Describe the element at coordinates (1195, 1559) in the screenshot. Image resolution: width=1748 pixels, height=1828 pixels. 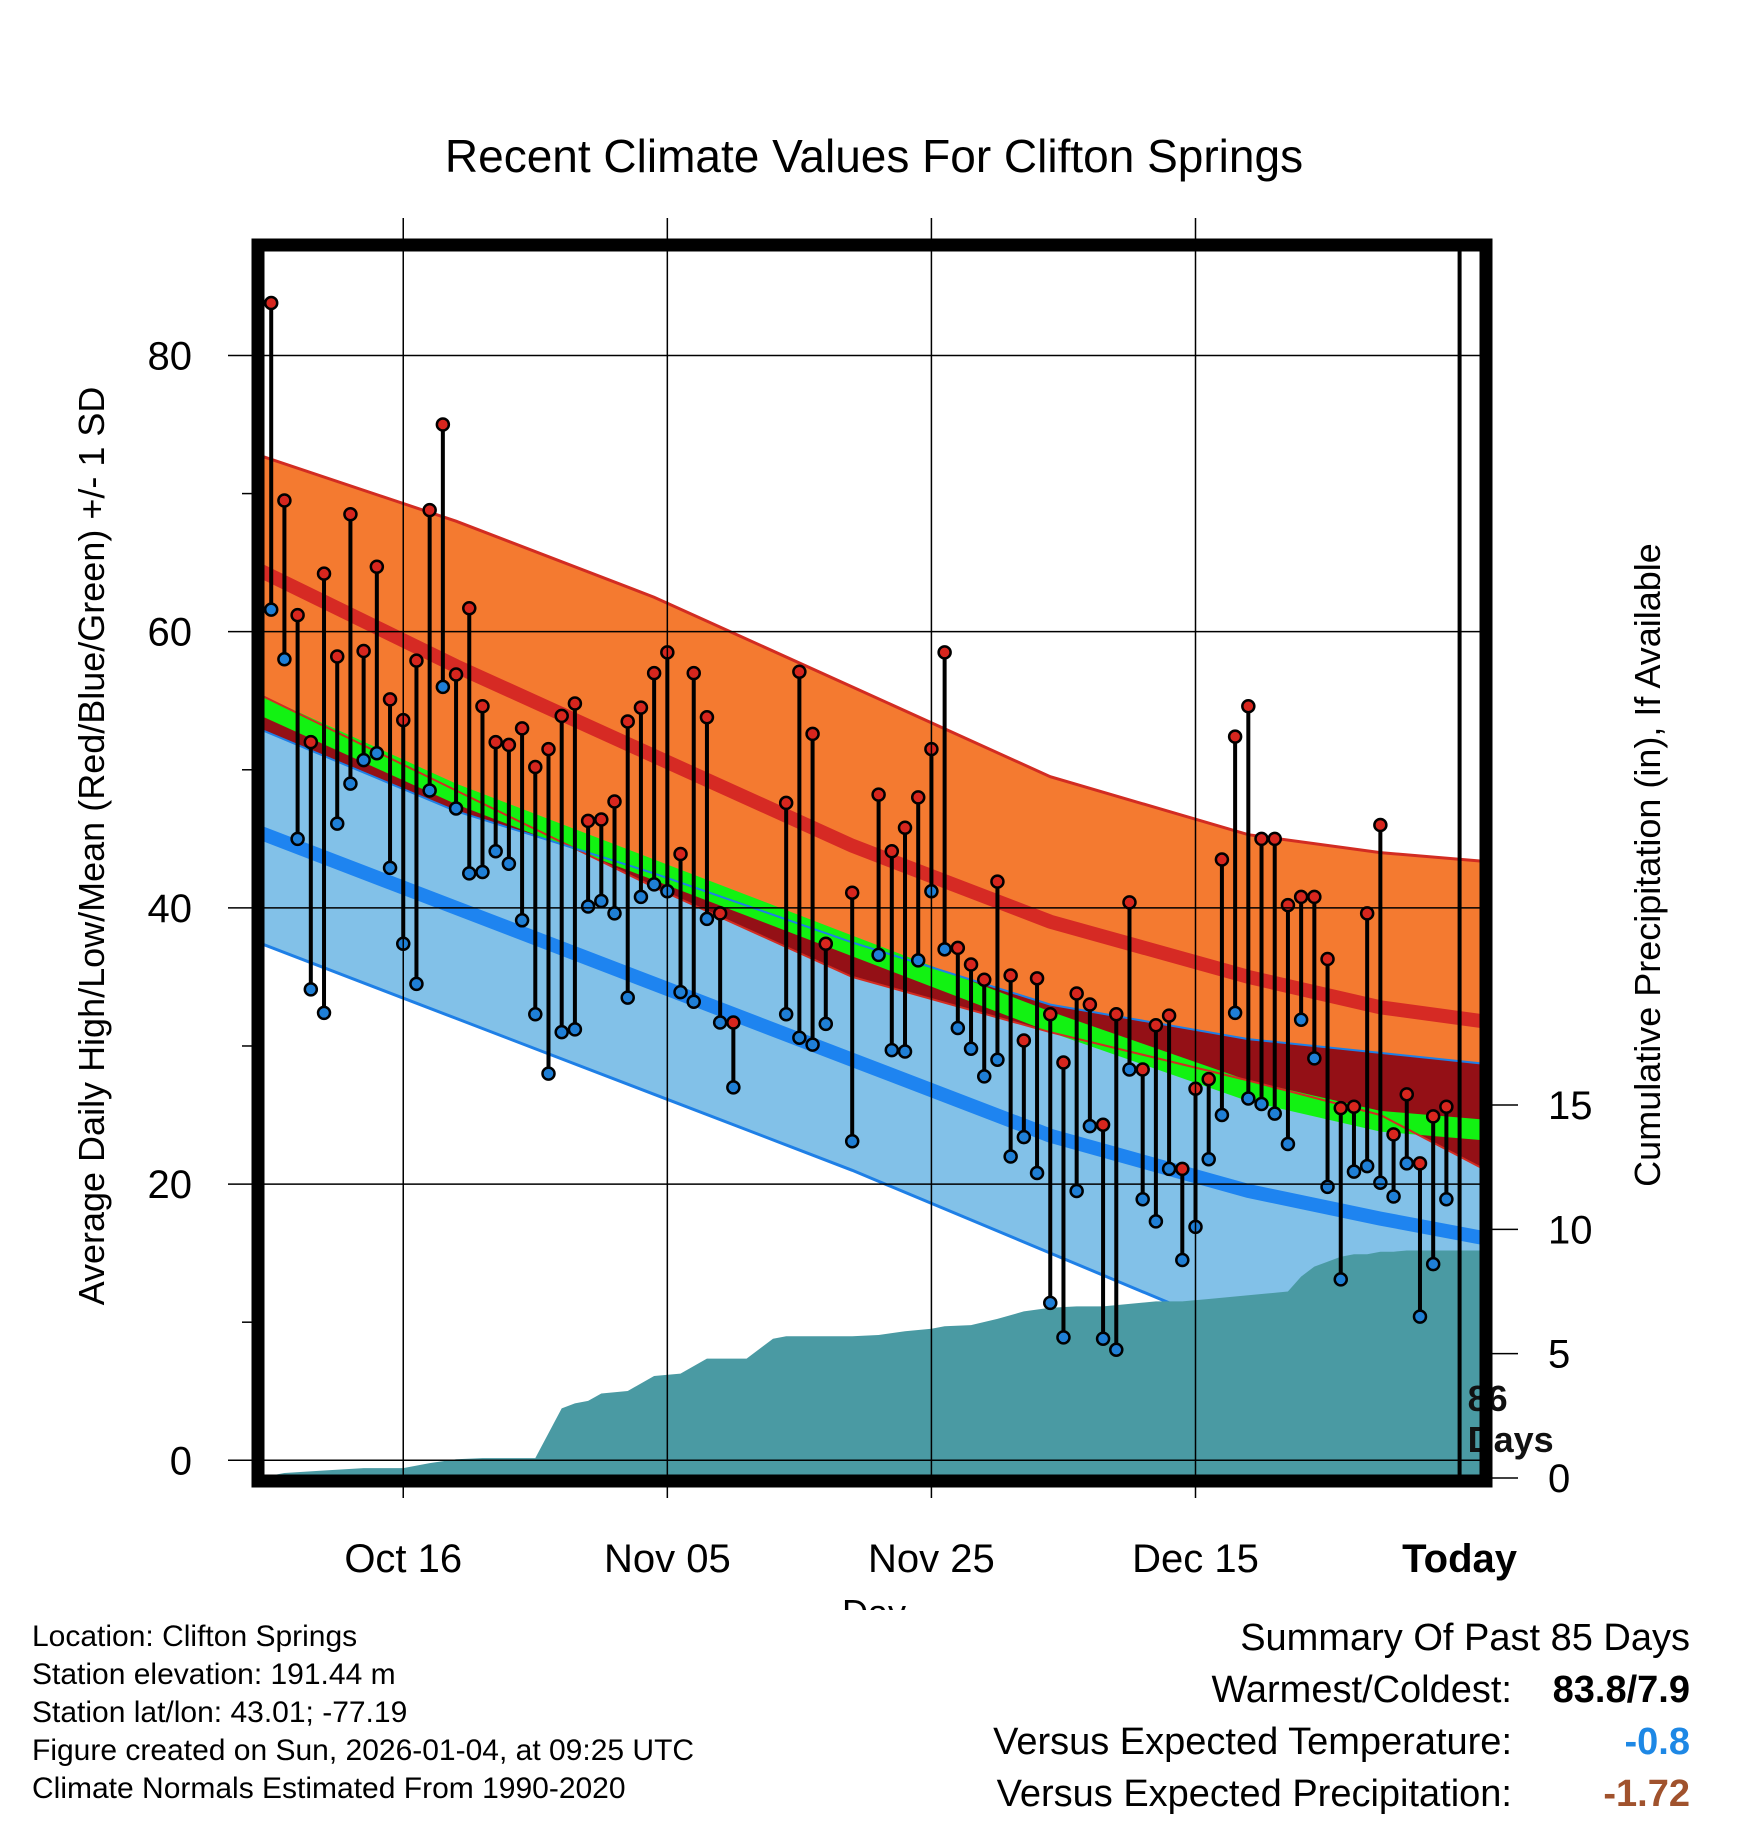
I see `x-tick-label: Dec 15` at that location.